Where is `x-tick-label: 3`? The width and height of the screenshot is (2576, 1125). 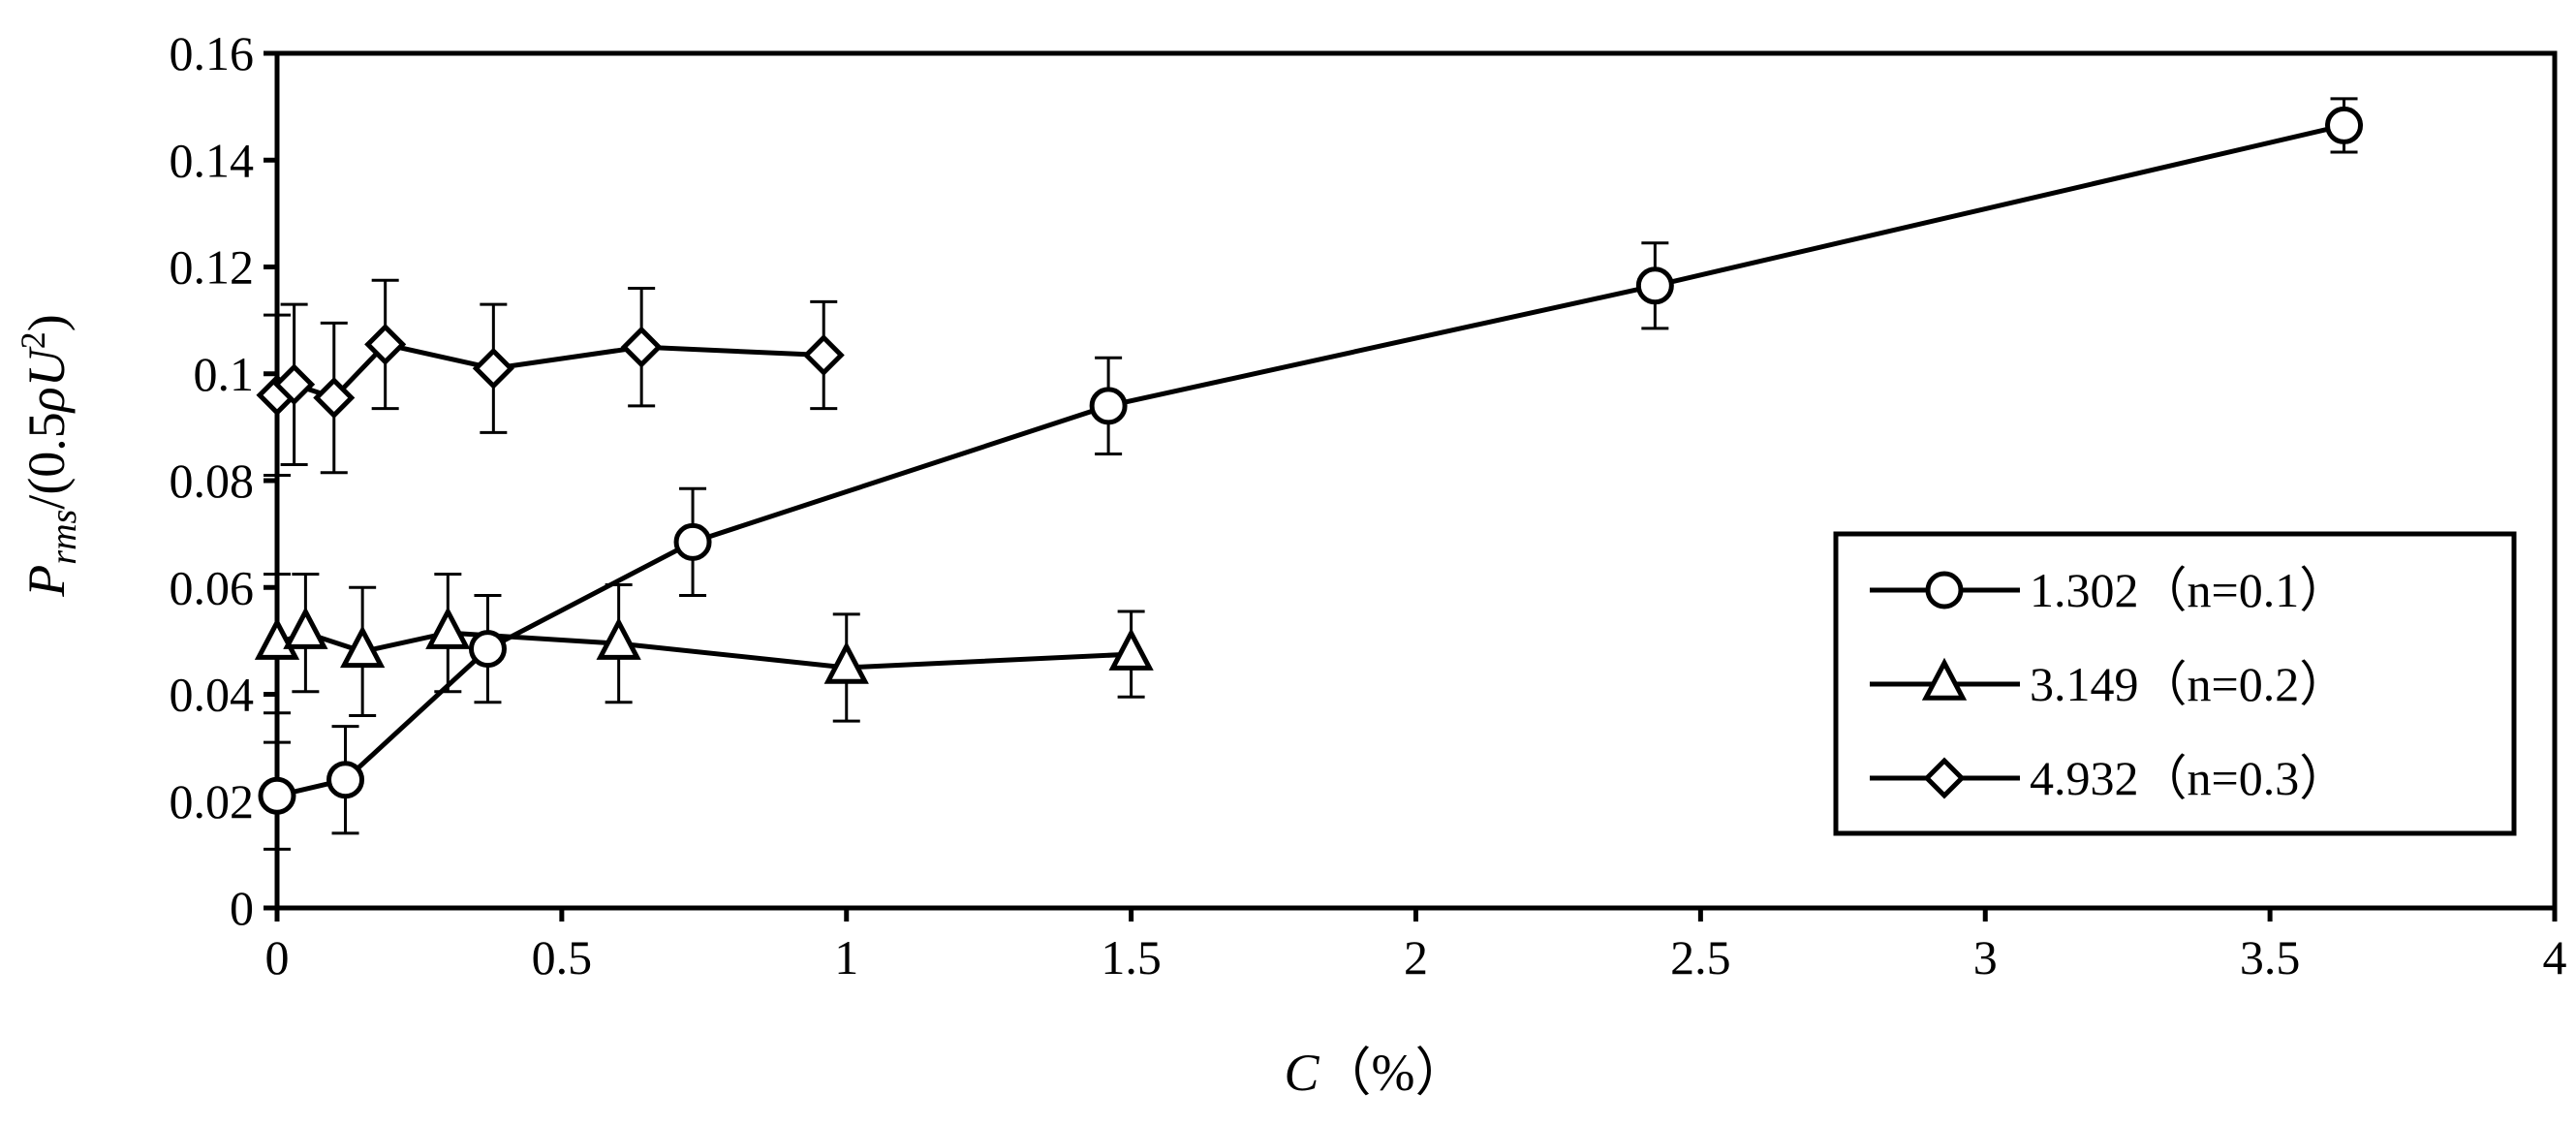
x-tick-label: 3 is located at coordinates (1985, 957).